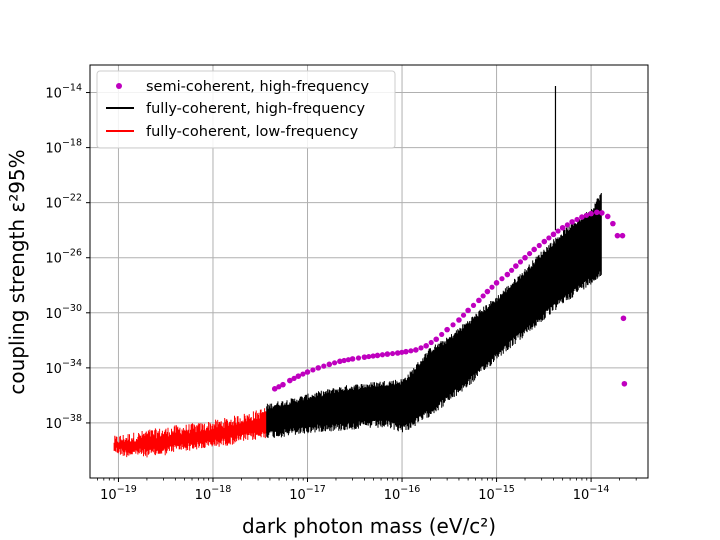 This screenshot has height=540, width=720. Describe the element at coordinates (257, 87) in the screenshot. I see `legend-label-semi-coherent: semi-coherent, high-frequency` at that location.